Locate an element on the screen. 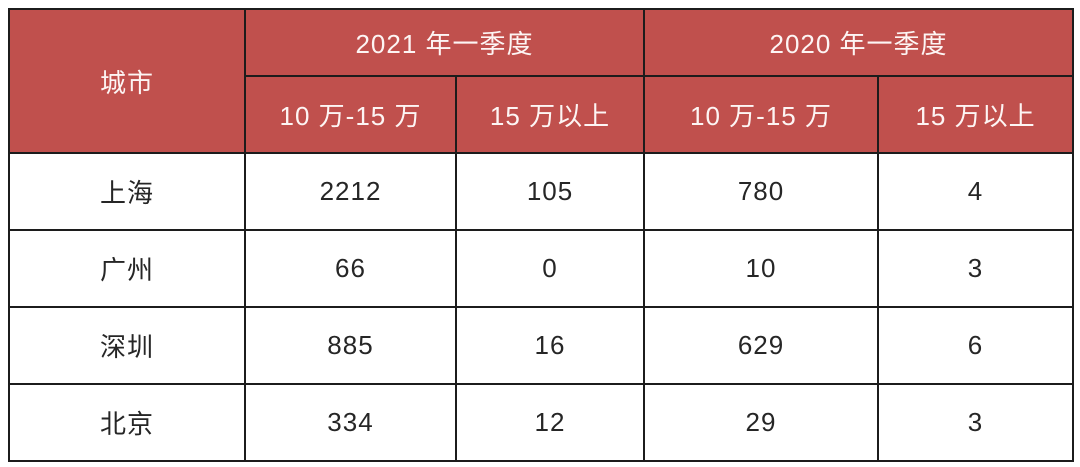  data-cell: 105 is located at coordinates (550, 191).